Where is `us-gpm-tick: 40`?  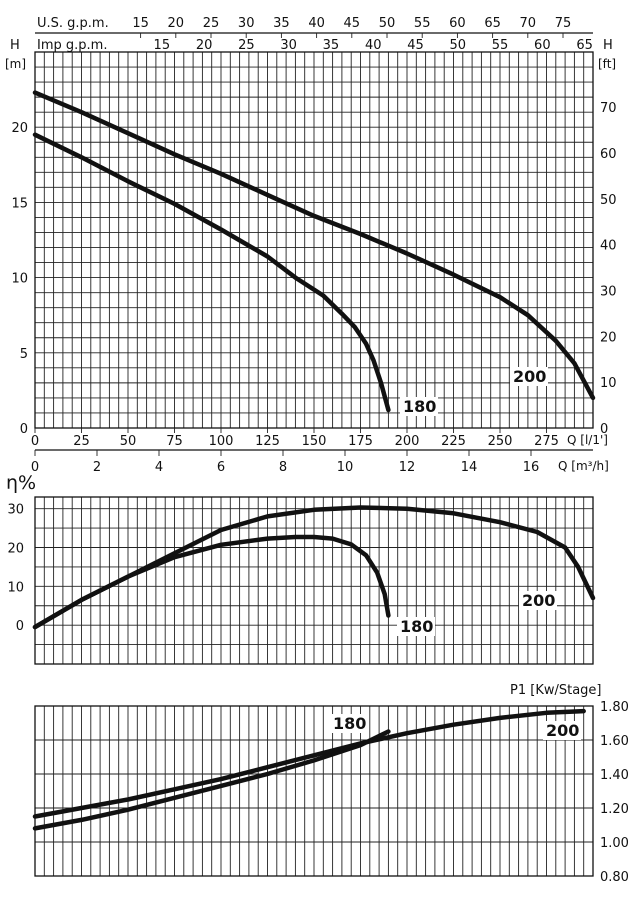 us-gpm-tick: 40 is located at coordinates (316, 23).